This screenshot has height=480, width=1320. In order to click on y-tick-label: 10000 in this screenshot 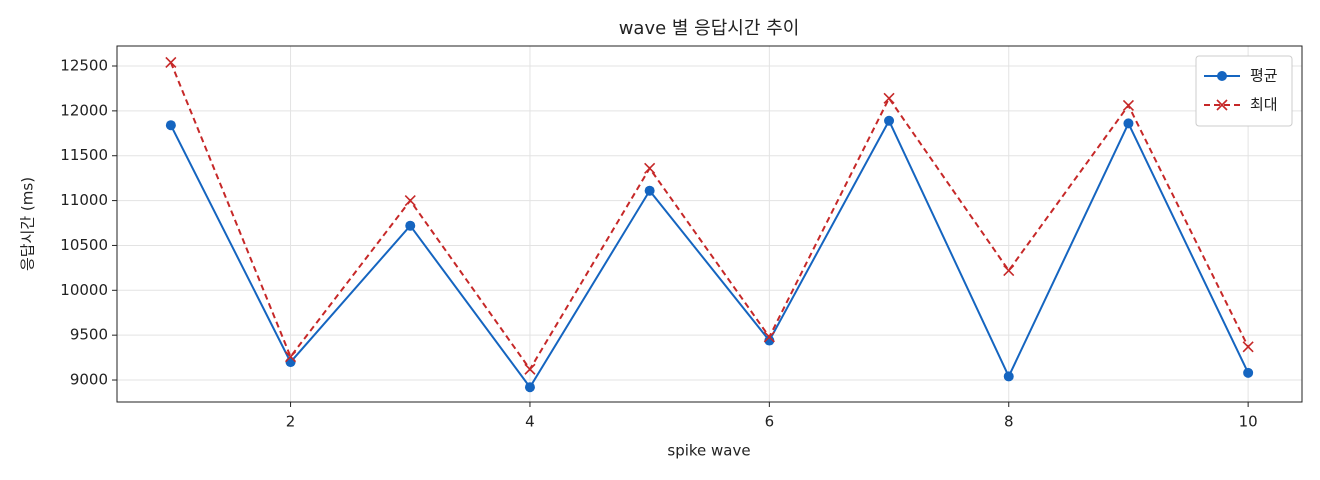, I will do `click(84, 290)`.